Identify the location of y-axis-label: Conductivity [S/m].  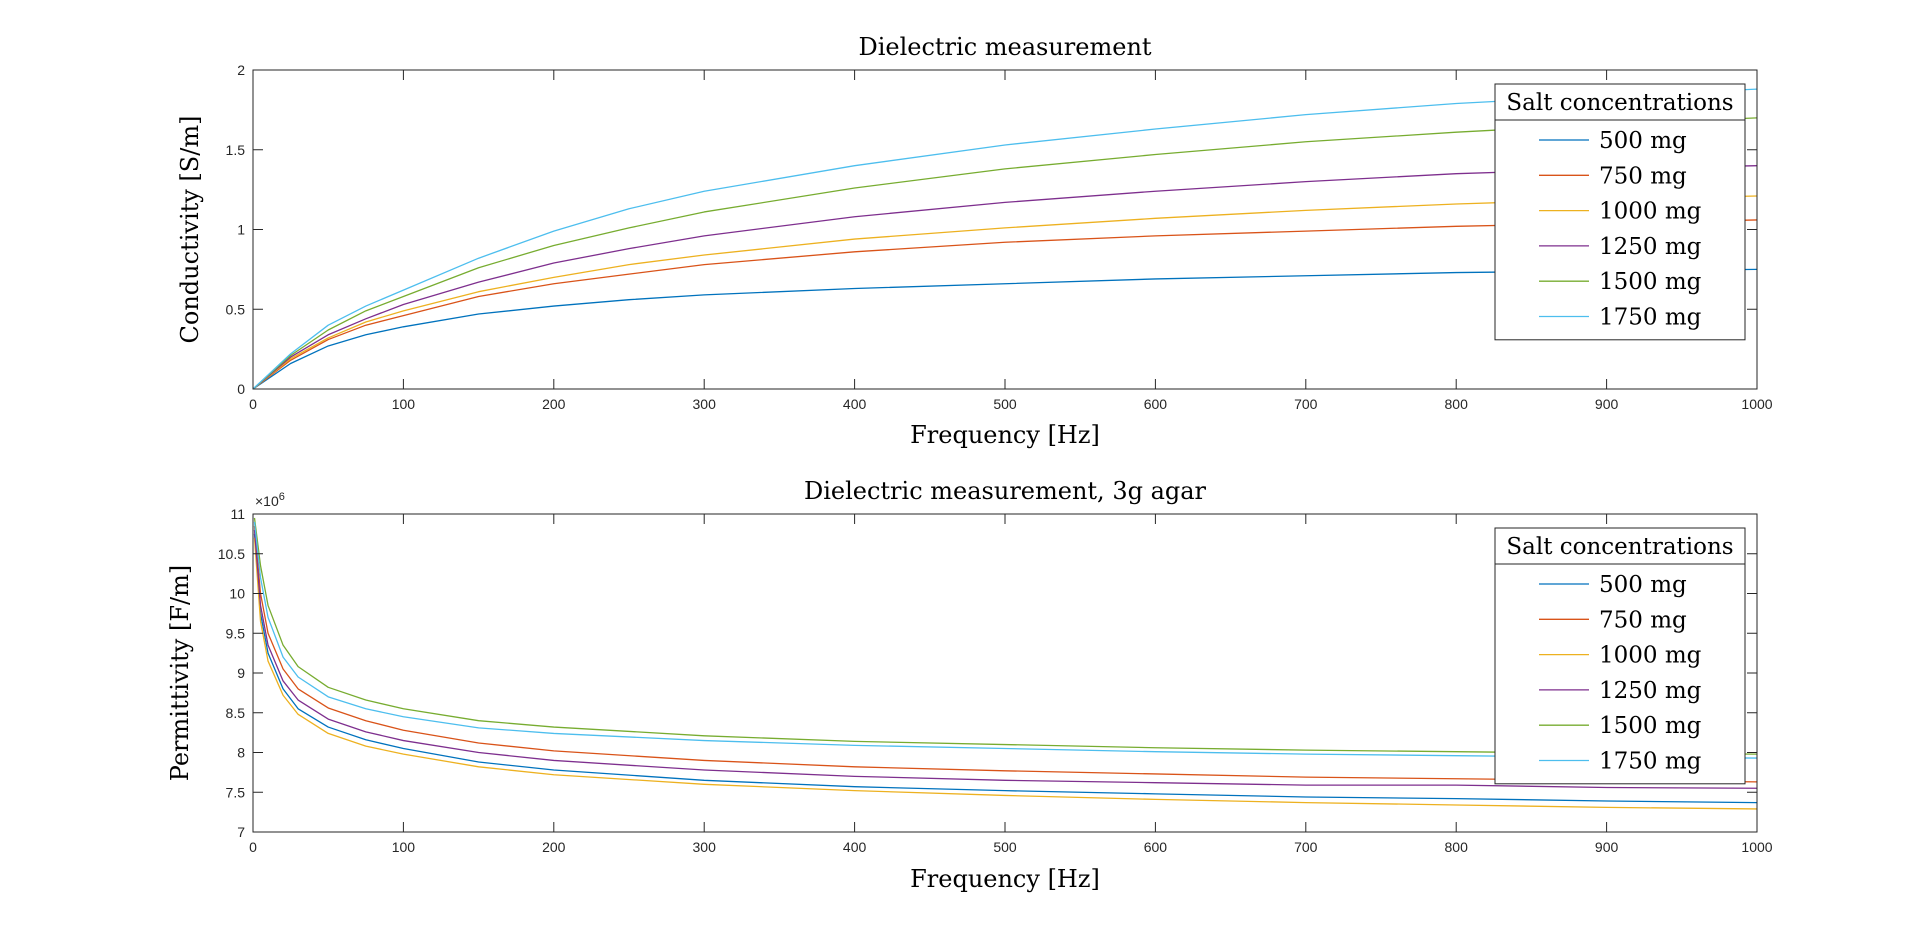
(190, 230).